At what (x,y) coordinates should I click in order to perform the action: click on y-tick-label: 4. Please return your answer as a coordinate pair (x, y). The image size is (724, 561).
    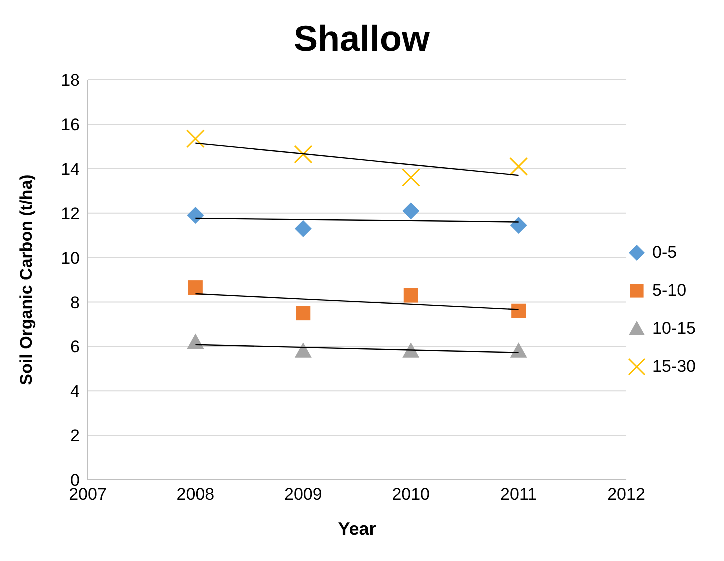
    Looking at the image, I should click on (75, 392).